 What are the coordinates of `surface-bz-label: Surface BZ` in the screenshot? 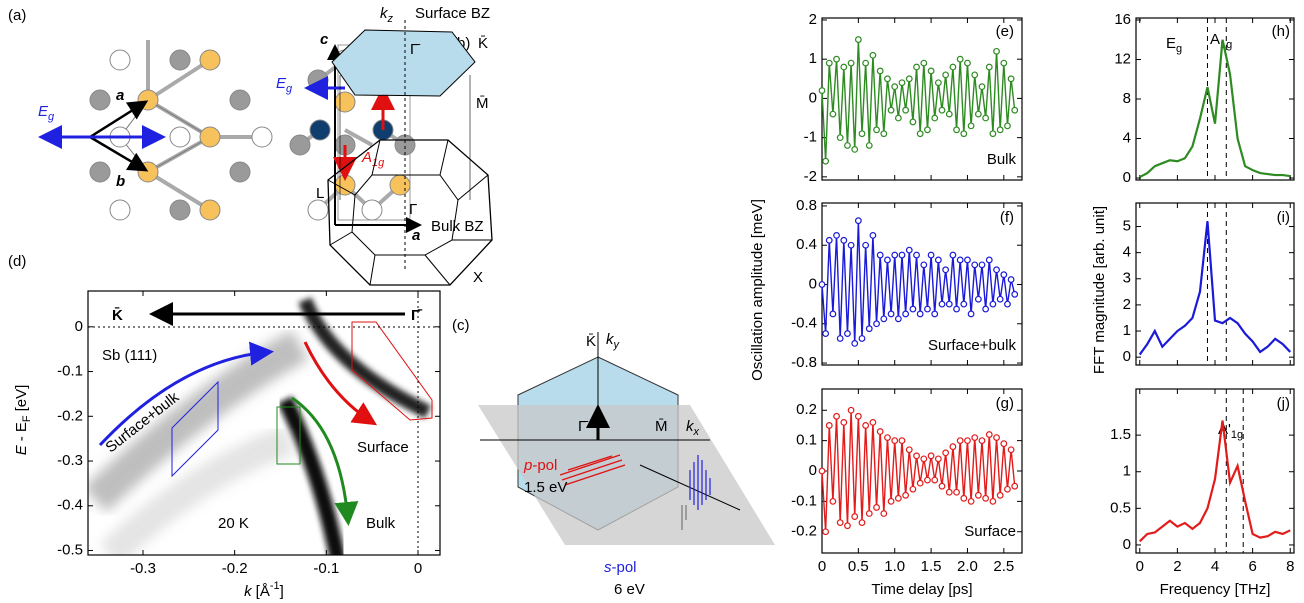 It's located at (452, 13).